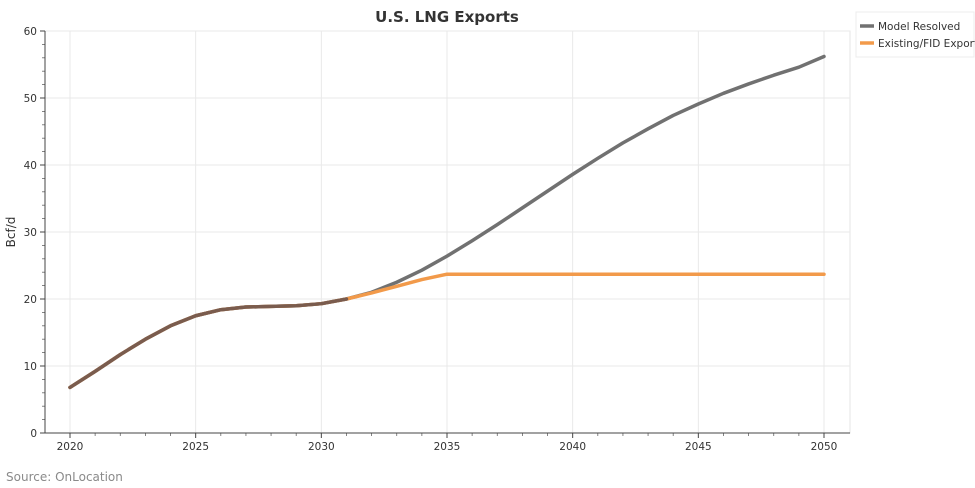 The width and height of the screenshot is (975, 488). Describe the element at coordinates (698, 447) in the screenshot. I see `x-tick-label: 2045` at that location.